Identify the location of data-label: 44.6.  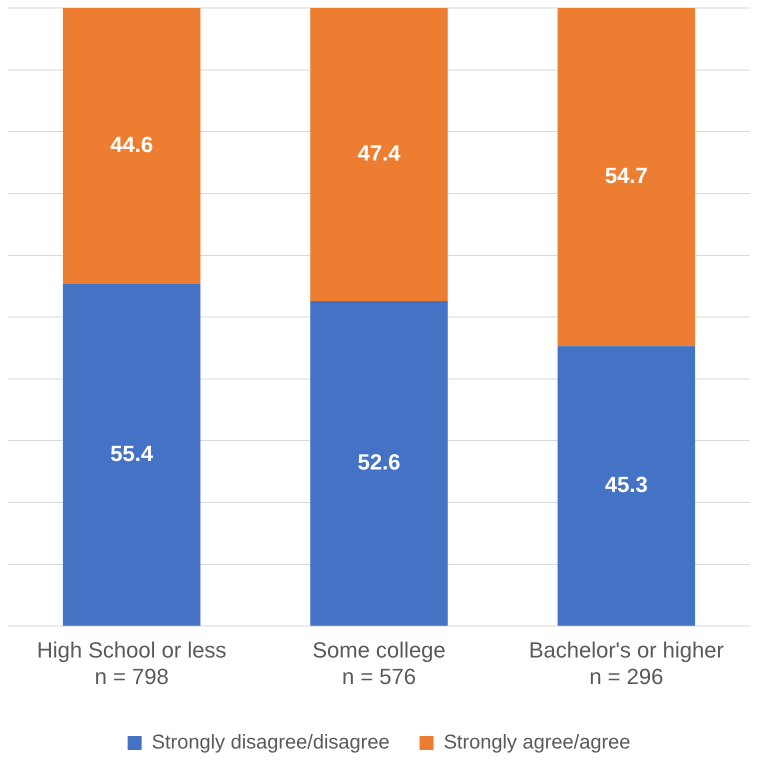
(132, 144).